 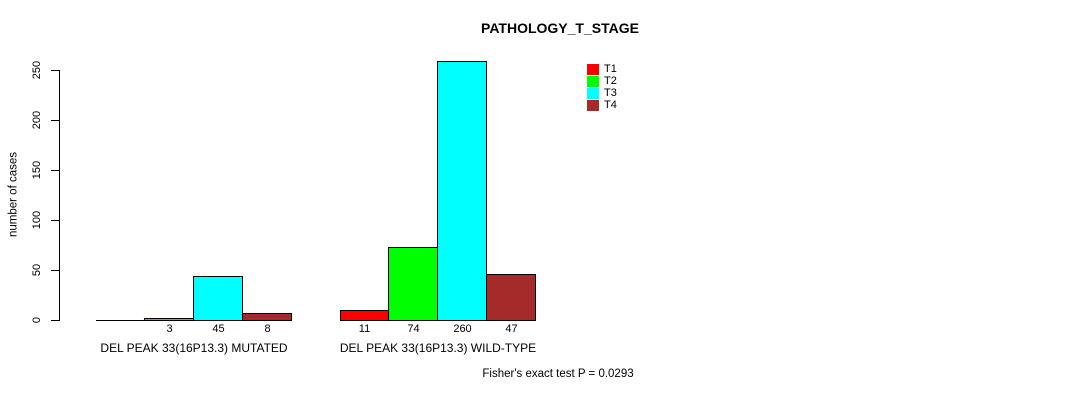 What do you see at coordinates (267, 329) in the screenshot?
I see `bar-count-label: 8` at bounding box center [267, 329].